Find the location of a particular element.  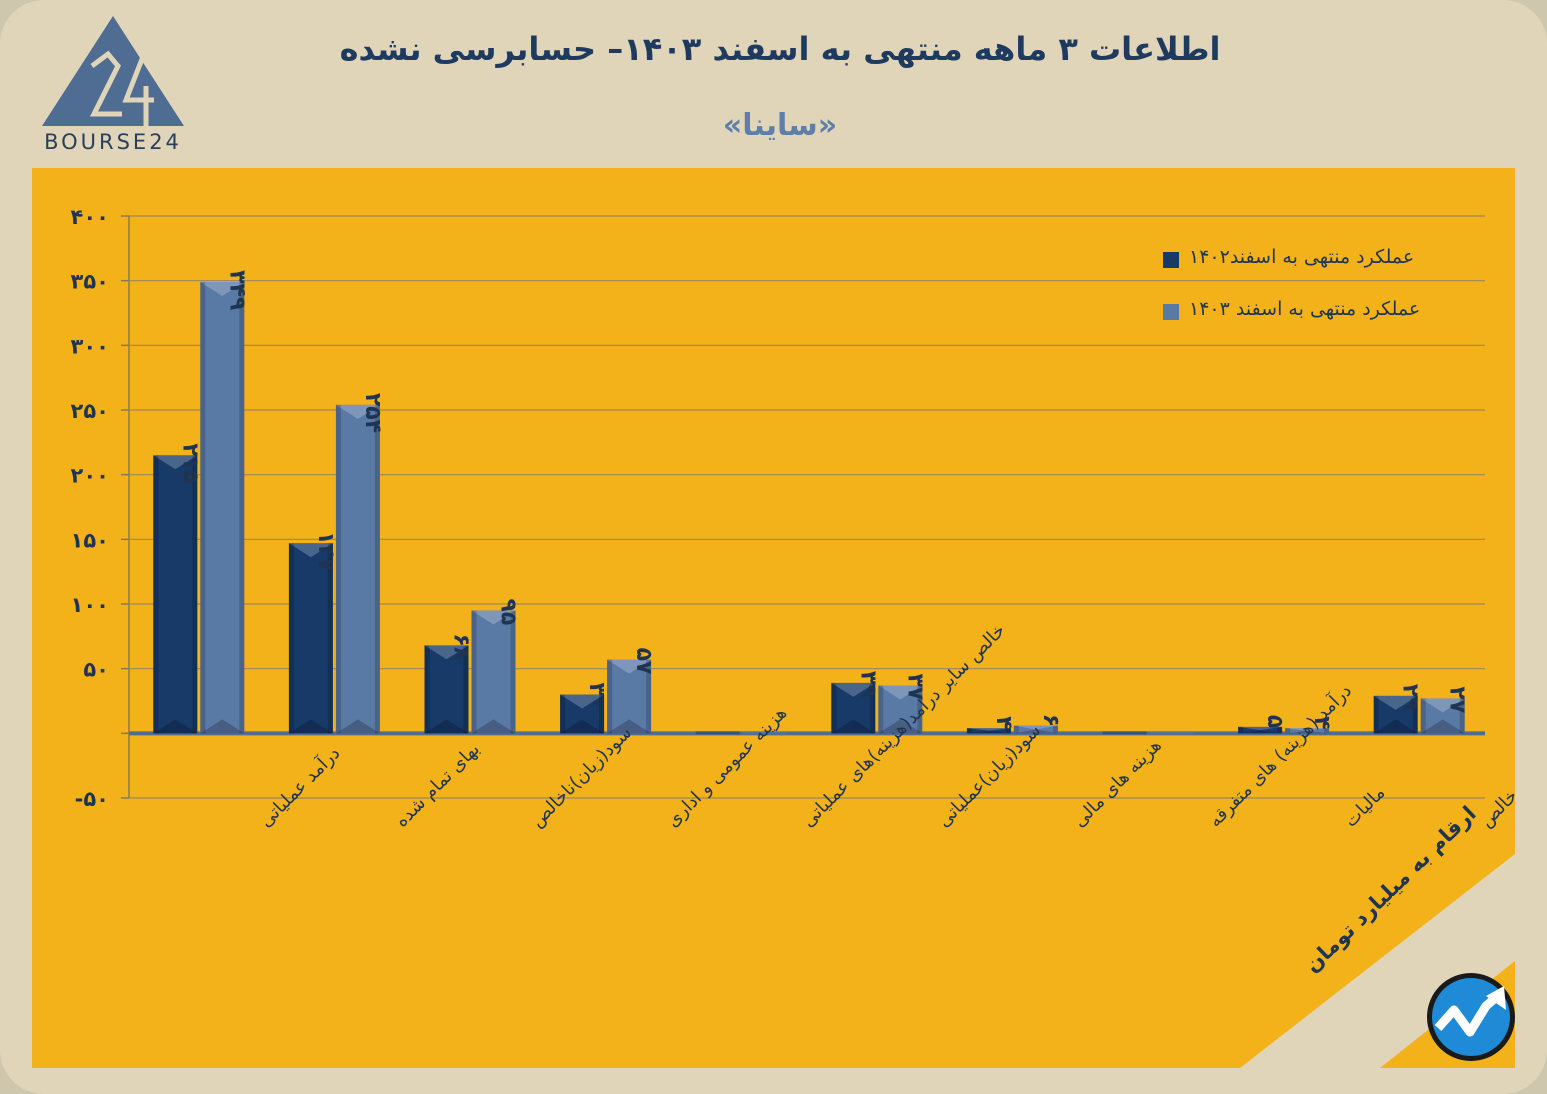

x-category-label: سود(زیان)عملیاتی is located at coordinates (989, 776).